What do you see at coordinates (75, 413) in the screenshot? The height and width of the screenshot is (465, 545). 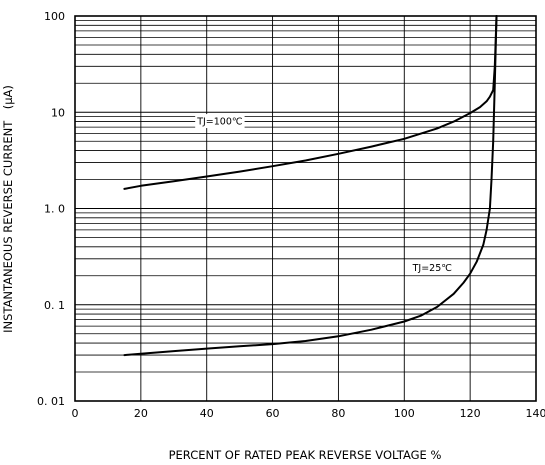 I see `x-tick-label: 0` at bounding box center [75, 413].